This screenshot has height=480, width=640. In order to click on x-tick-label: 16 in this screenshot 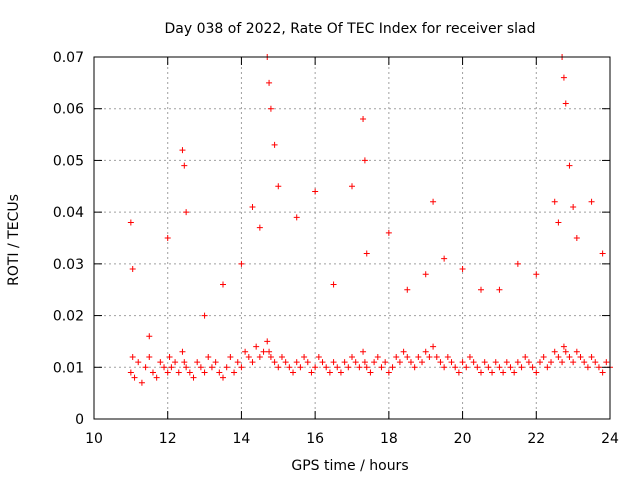, I will do `click(315, 439)`.